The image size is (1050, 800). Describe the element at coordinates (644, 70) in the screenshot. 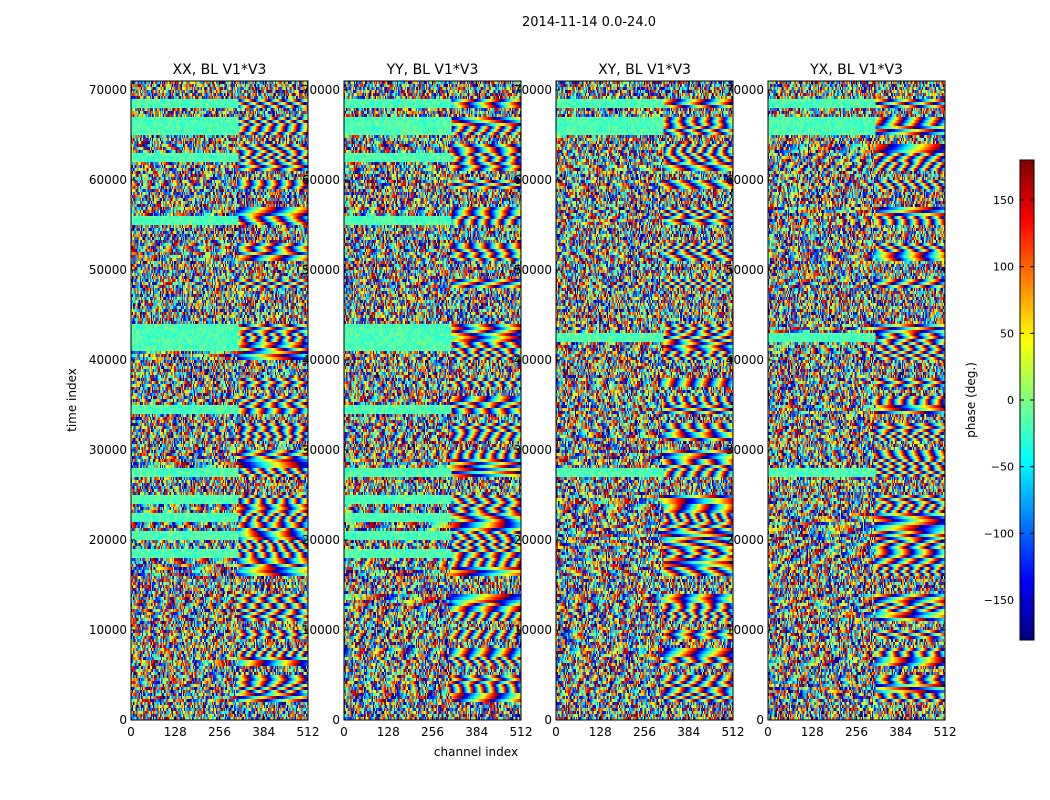

I see `panel-title: XY, BL V1*V3` at that location.